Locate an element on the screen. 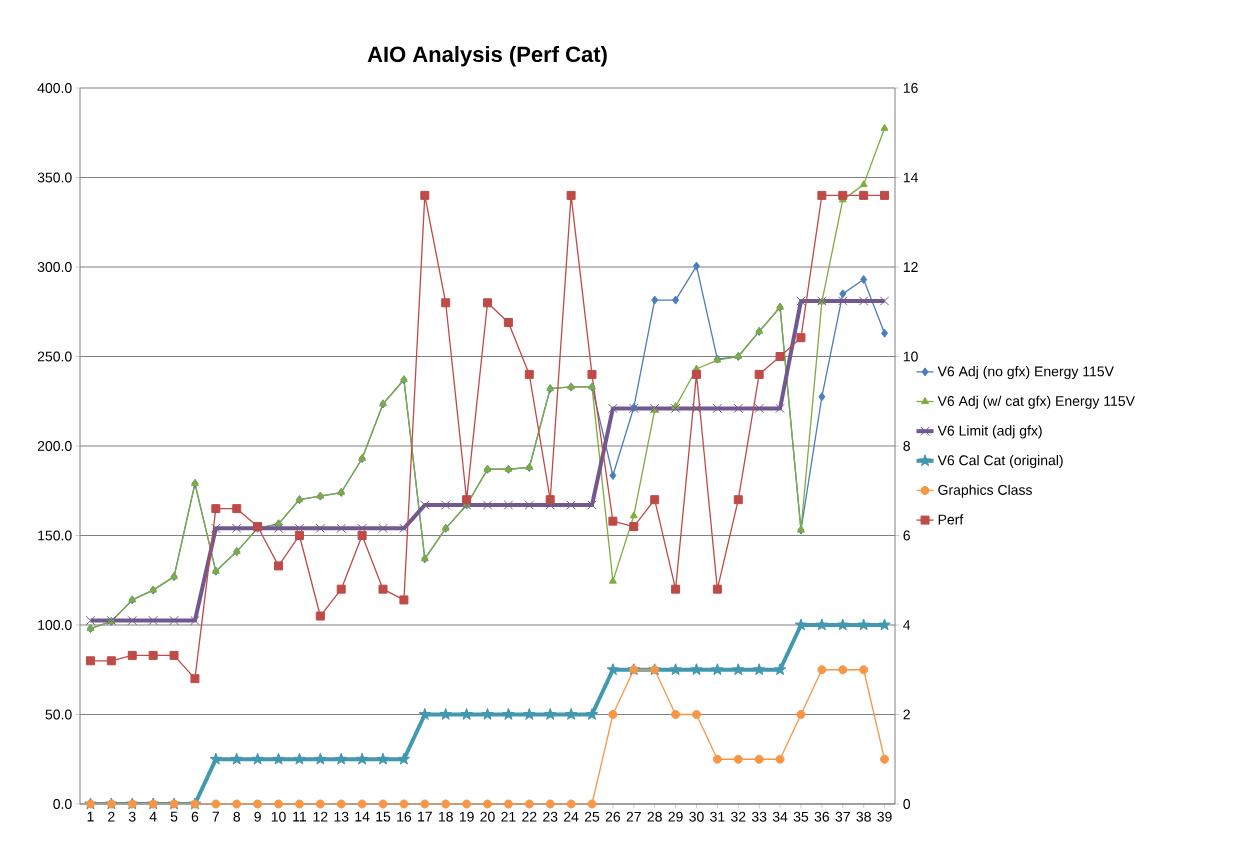  x-tick-label: 21 is located at coordinates (508, 816).